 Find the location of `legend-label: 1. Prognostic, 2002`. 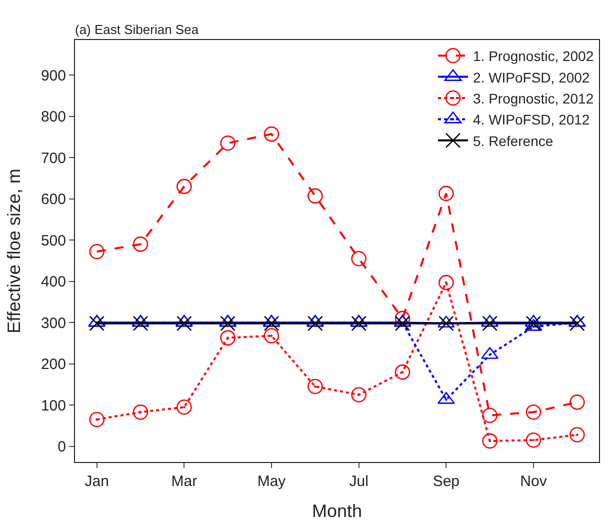

legend-label: 1. Prognostic, 2002 is located at coordinates (533, 56).